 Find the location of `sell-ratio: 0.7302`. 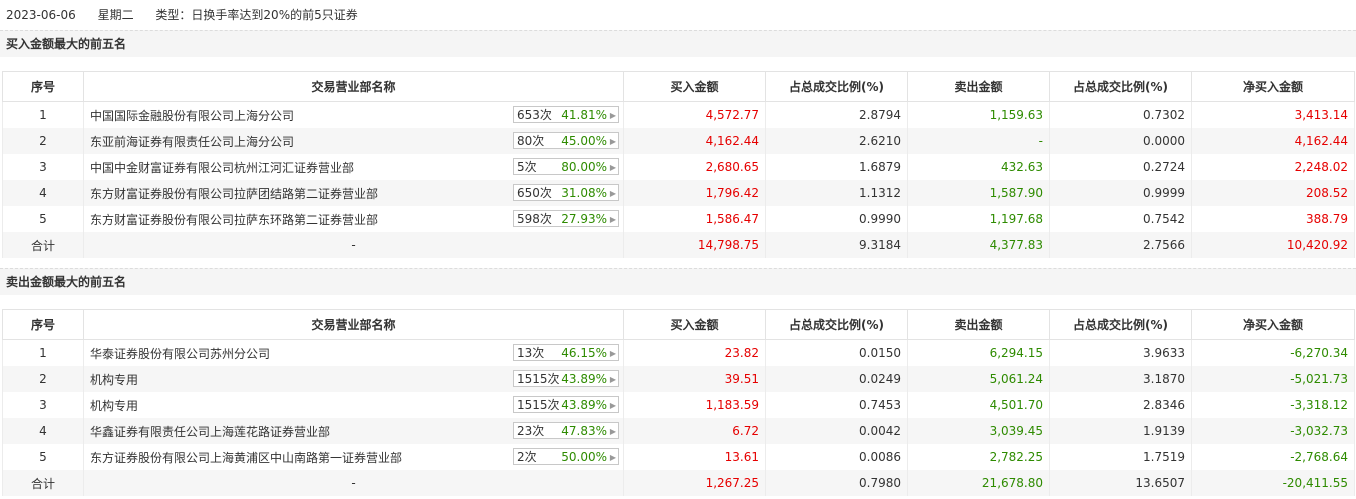

sell-ratio: 0.7302 is located at coordinates (1120, 114).